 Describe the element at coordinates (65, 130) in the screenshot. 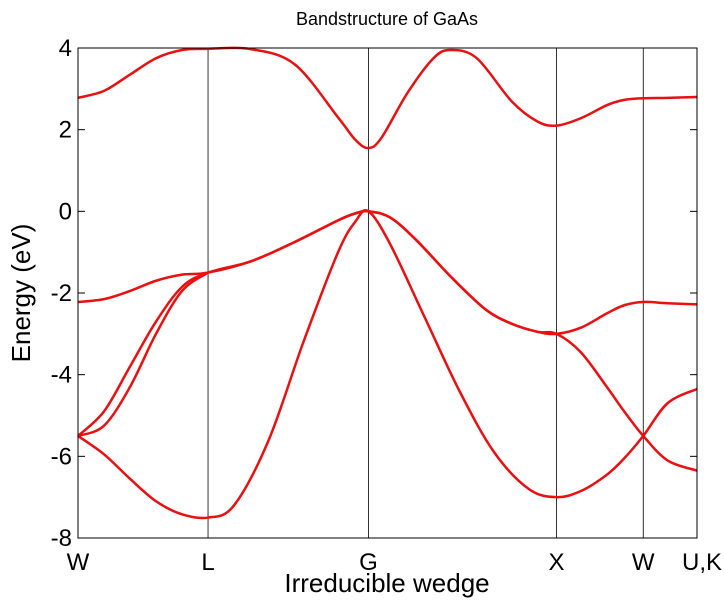

I see `y-tick-label: 2` at that location.